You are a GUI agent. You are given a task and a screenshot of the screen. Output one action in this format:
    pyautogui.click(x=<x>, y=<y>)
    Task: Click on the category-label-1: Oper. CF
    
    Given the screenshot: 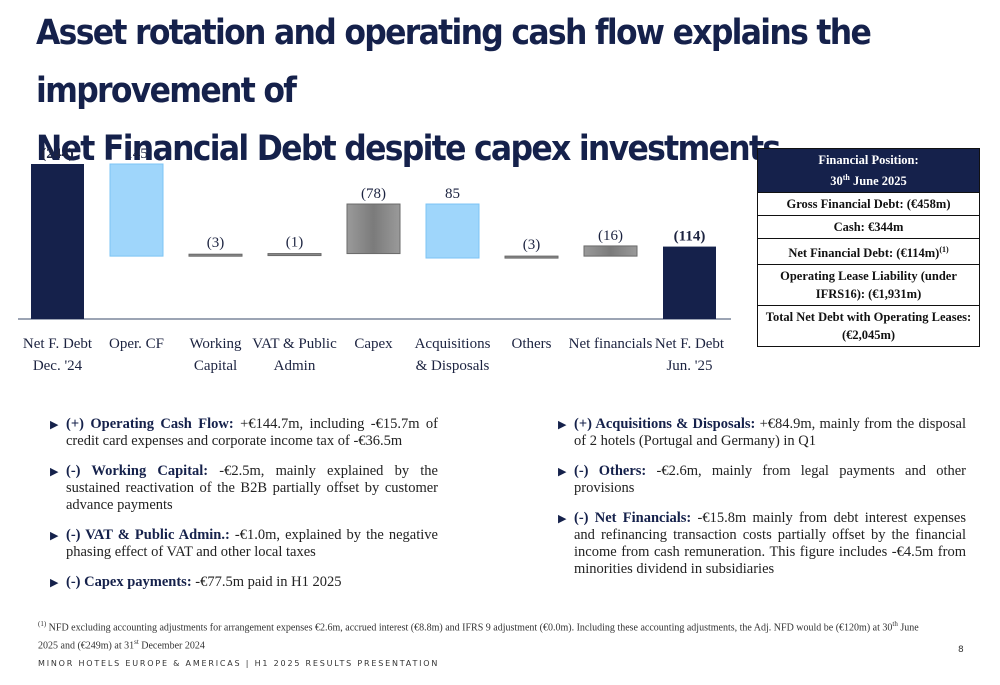 What is the action you would take?
    pyautogui.click(x=136, y=344)
    